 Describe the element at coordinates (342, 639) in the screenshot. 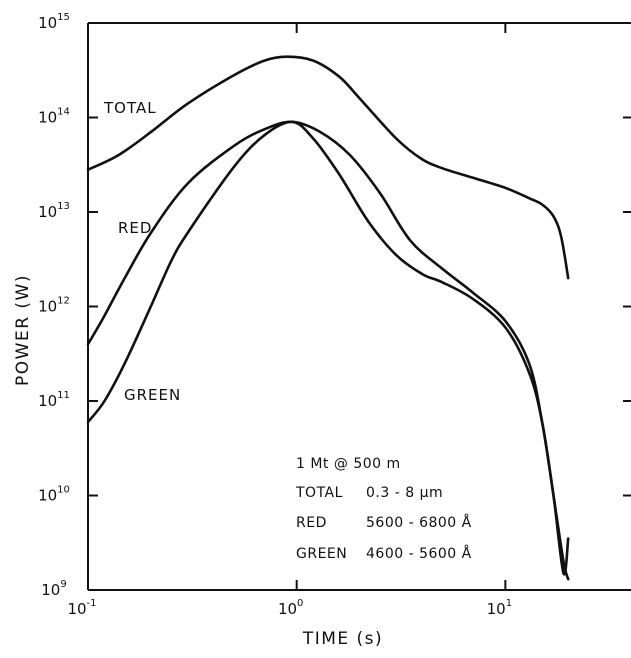

I see `x-axis-label: TIME (s)` at that location.